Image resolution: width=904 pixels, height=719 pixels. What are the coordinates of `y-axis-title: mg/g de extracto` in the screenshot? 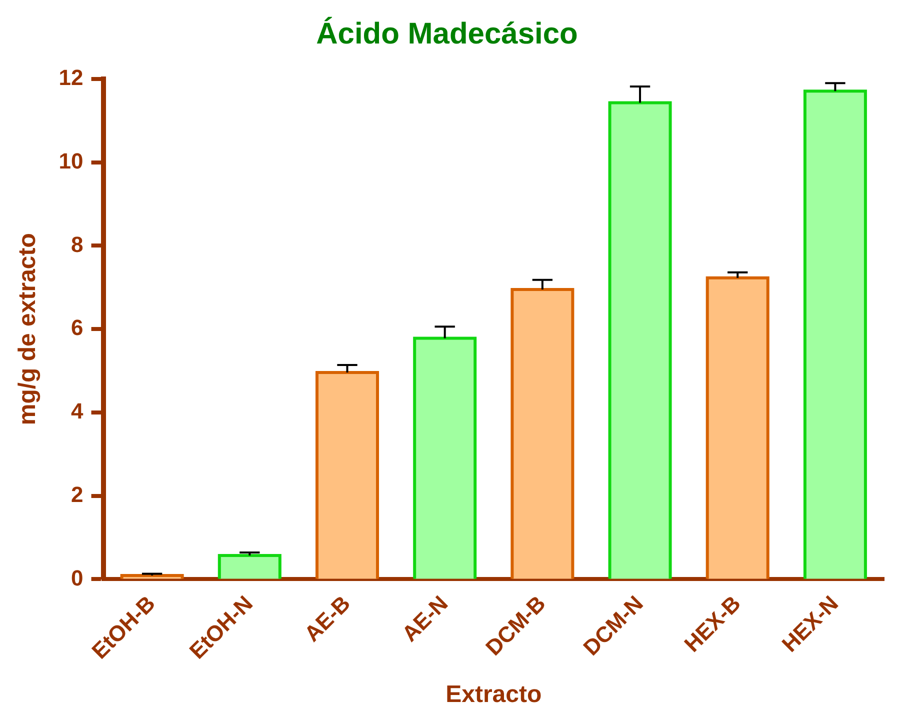 It's located at (28, 329).